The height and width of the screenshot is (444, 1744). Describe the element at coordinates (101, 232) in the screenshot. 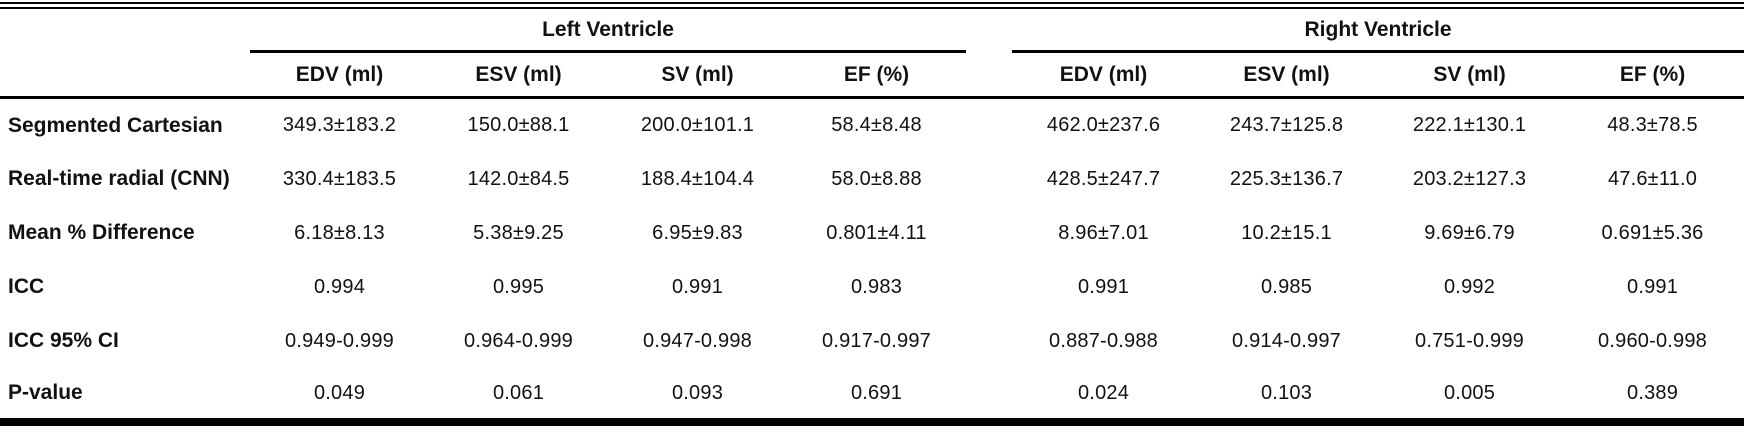

I see `row-label: Mean % Difference` at that location.